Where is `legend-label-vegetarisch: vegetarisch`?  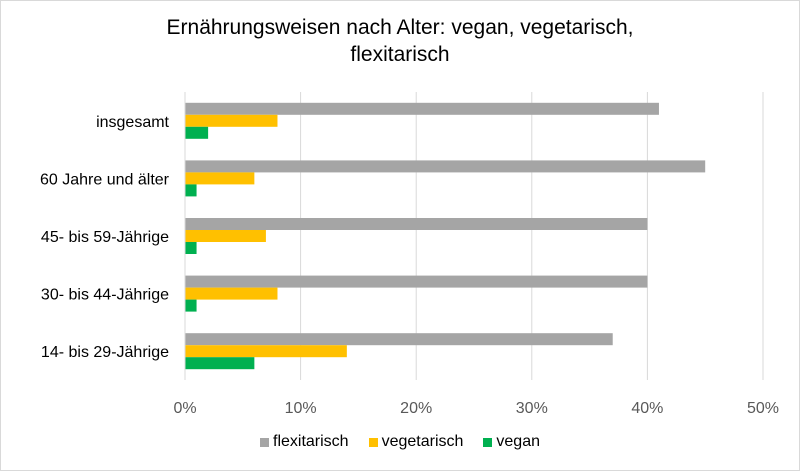
legend-label-vegetarisch: vegetarisch is located at coordinates (422, 441).